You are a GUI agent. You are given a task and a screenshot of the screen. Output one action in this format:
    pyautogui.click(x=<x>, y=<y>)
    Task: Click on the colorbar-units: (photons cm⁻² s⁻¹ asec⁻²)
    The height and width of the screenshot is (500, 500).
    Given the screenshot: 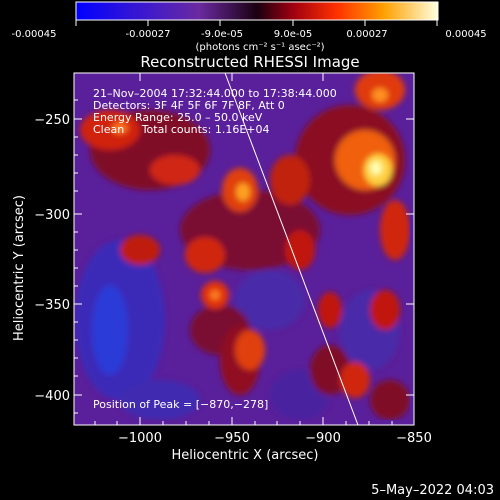 What is the action you would take?
    pyautogui.click(x=259, y=47)
    